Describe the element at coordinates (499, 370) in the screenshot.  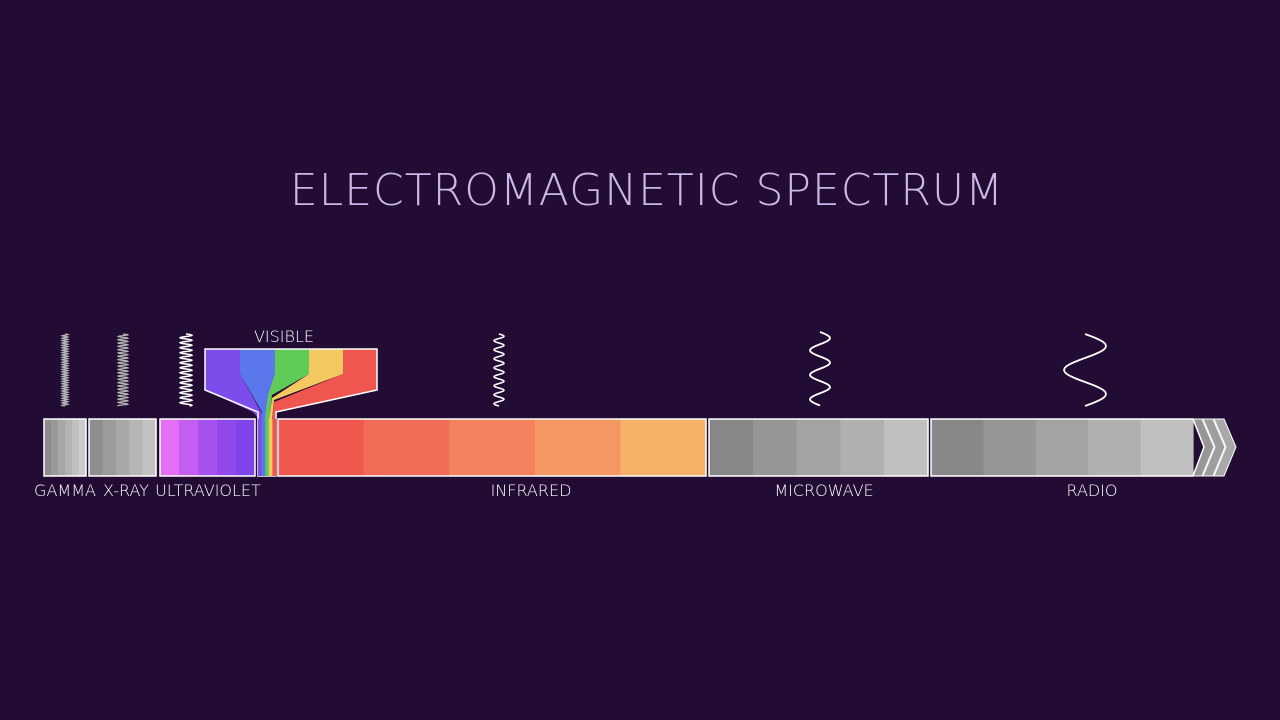
I see `infrared-wave-icon` at that location.